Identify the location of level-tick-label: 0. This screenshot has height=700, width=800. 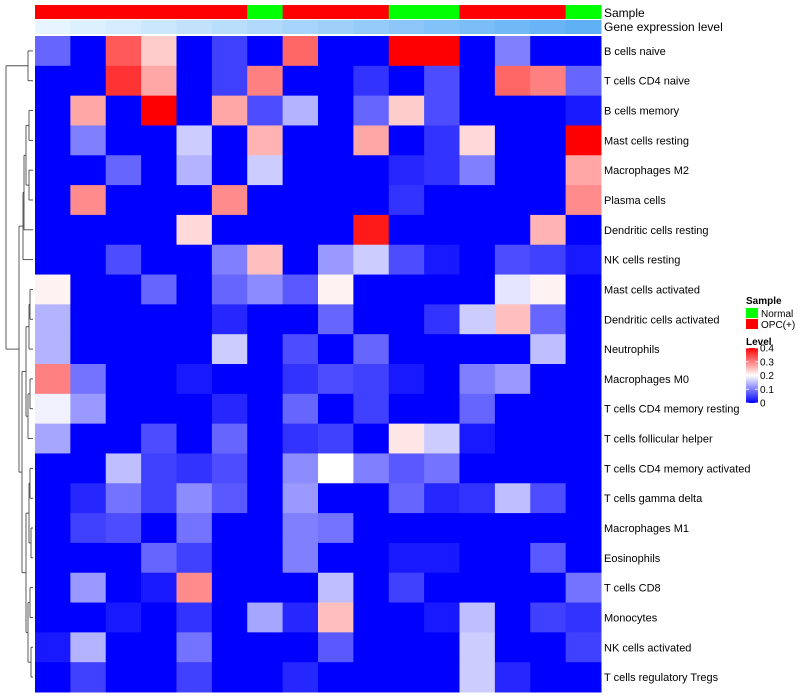
(763, 404).